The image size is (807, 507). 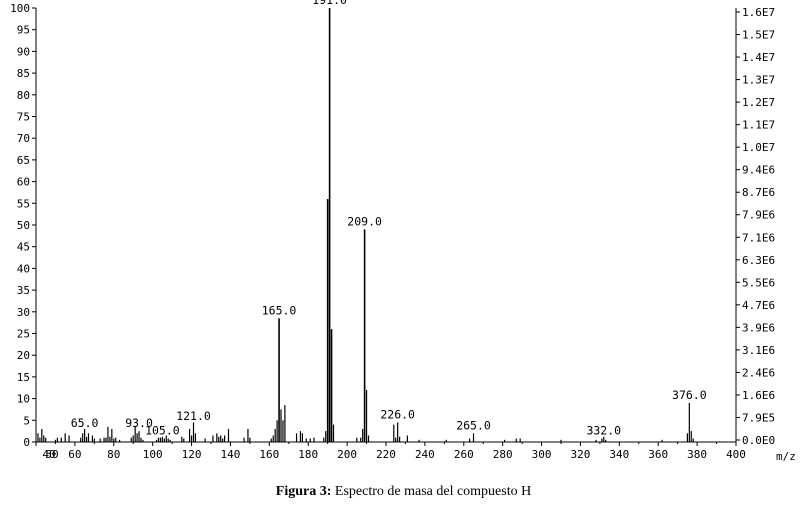 I want to click on right-tick-label: 1.5E7, so click(x=758, y=35).